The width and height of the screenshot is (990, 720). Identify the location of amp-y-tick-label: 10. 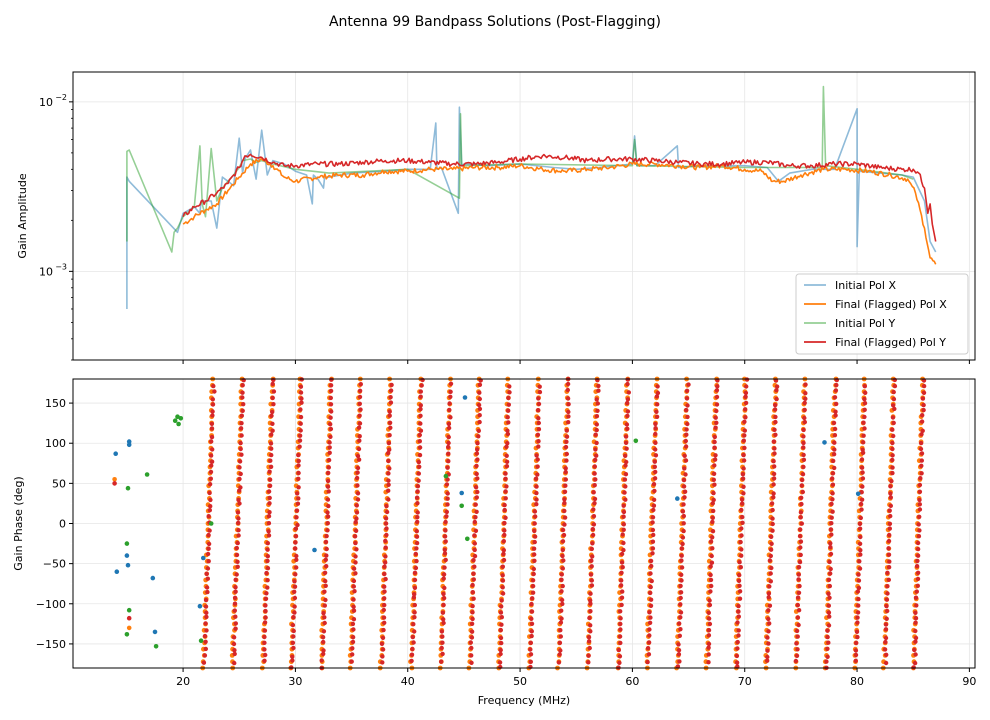
(46, 102).